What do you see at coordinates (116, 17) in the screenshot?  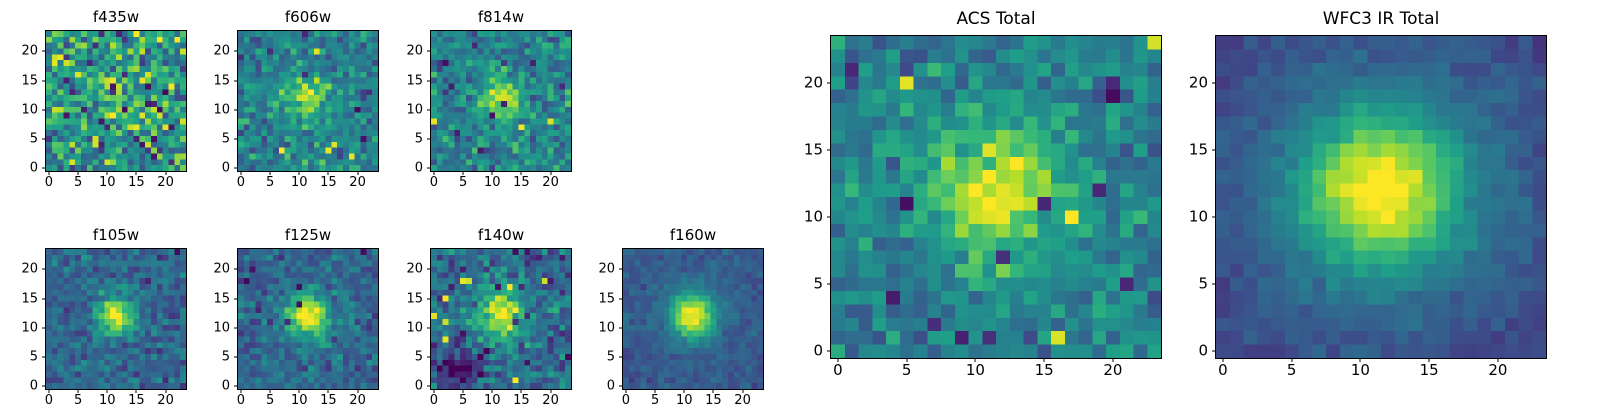 I see `panel-title-f435w: f435w` at bounding box center [116, 17].